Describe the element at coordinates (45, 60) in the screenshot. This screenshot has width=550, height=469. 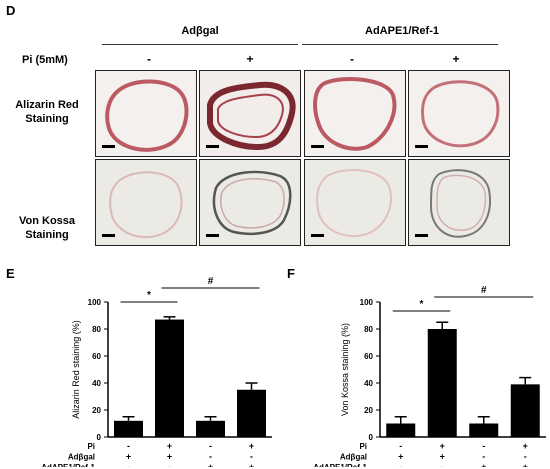
I see `treatment-label: Pi (5mM)` at that location.